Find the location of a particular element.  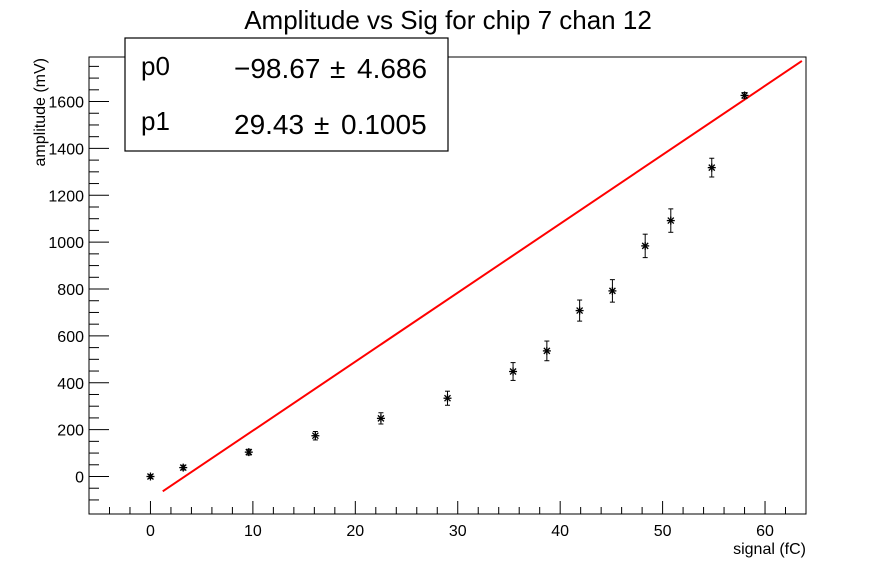

stats-p0-name: p0 is located at coordinates (155, 66).